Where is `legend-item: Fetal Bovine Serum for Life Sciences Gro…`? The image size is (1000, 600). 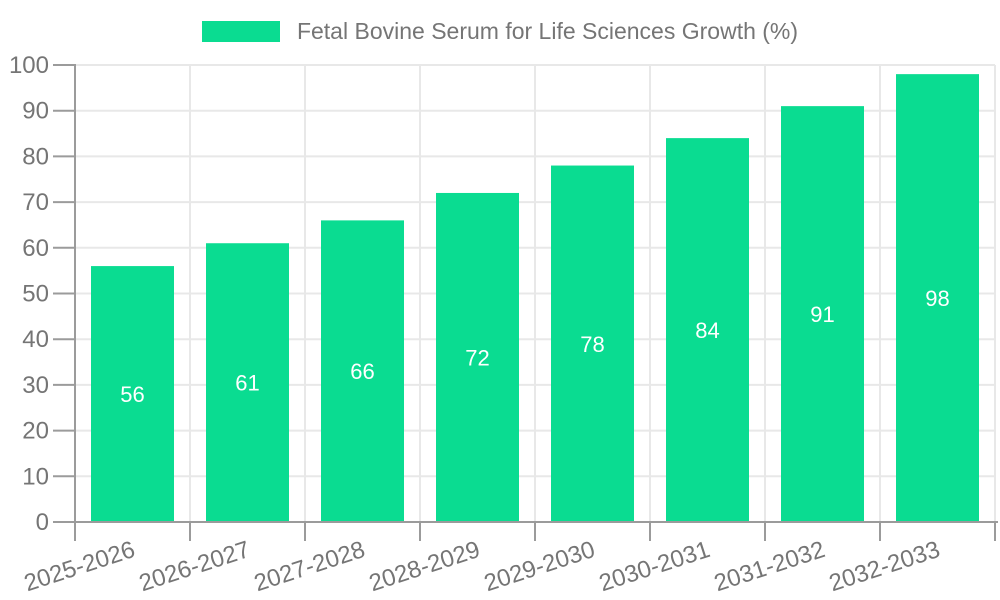
legend-item: Fetal Bovine Serum for Life Sciences Gro… is located at coordinates (500, 31).